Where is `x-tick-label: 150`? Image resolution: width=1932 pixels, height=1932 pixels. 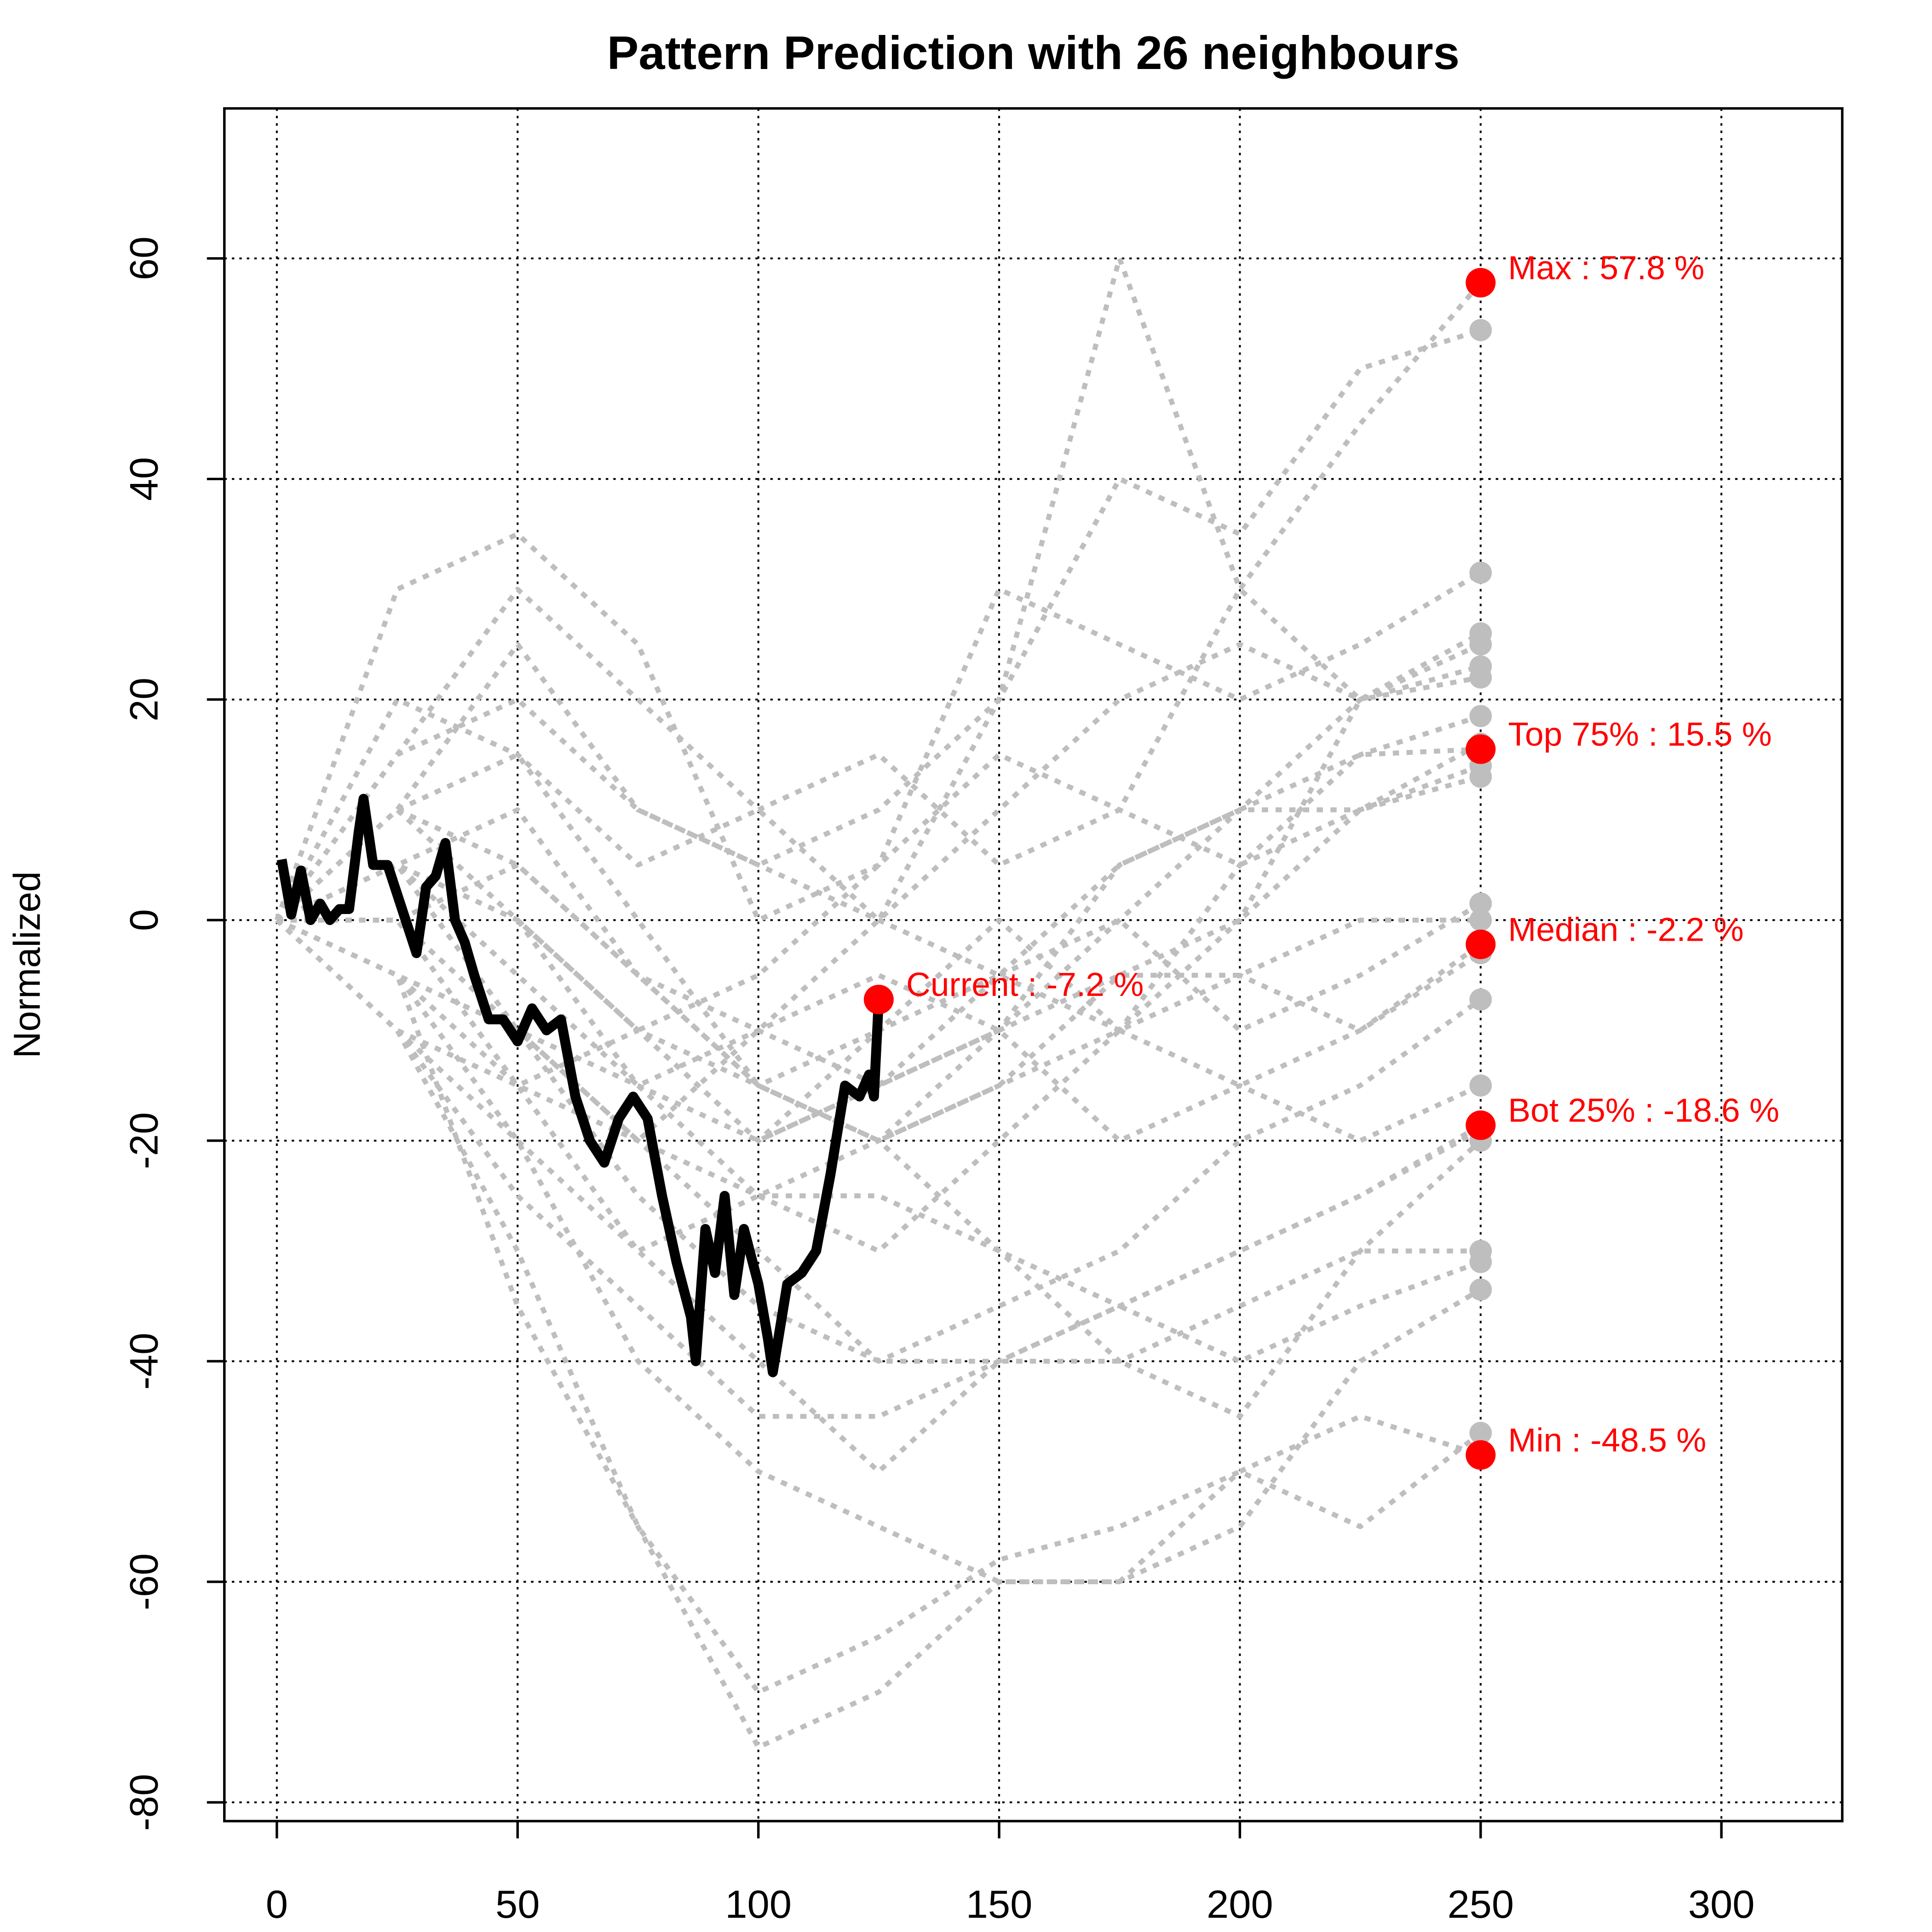
x-tick-label: 150 is located at coordinates (999, 1905).